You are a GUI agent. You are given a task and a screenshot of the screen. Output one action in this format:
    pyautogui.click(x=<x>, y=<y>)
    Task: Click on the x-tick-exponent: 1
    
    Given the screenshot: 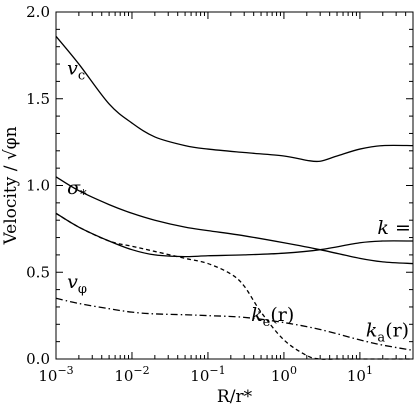 What is the action you would take?
    pyautogui.click(x=369, y=370)
    